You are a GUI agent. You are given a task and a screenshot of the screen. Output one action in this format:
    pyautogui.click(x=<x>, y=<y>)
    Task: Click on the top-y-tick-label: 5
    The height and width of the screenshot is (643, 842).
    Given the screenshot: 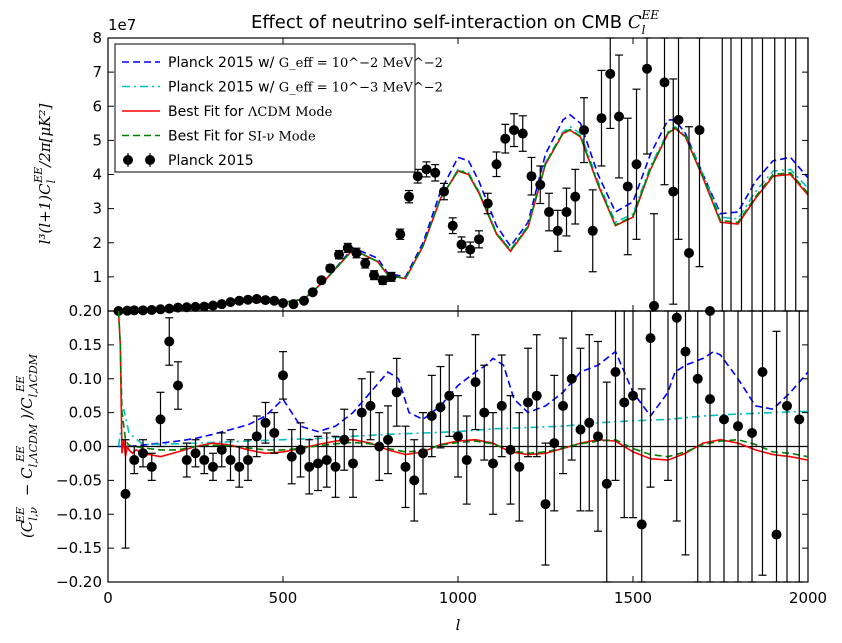 What is the action you would take?
    pyautogui.click(x=97, y=140)
    